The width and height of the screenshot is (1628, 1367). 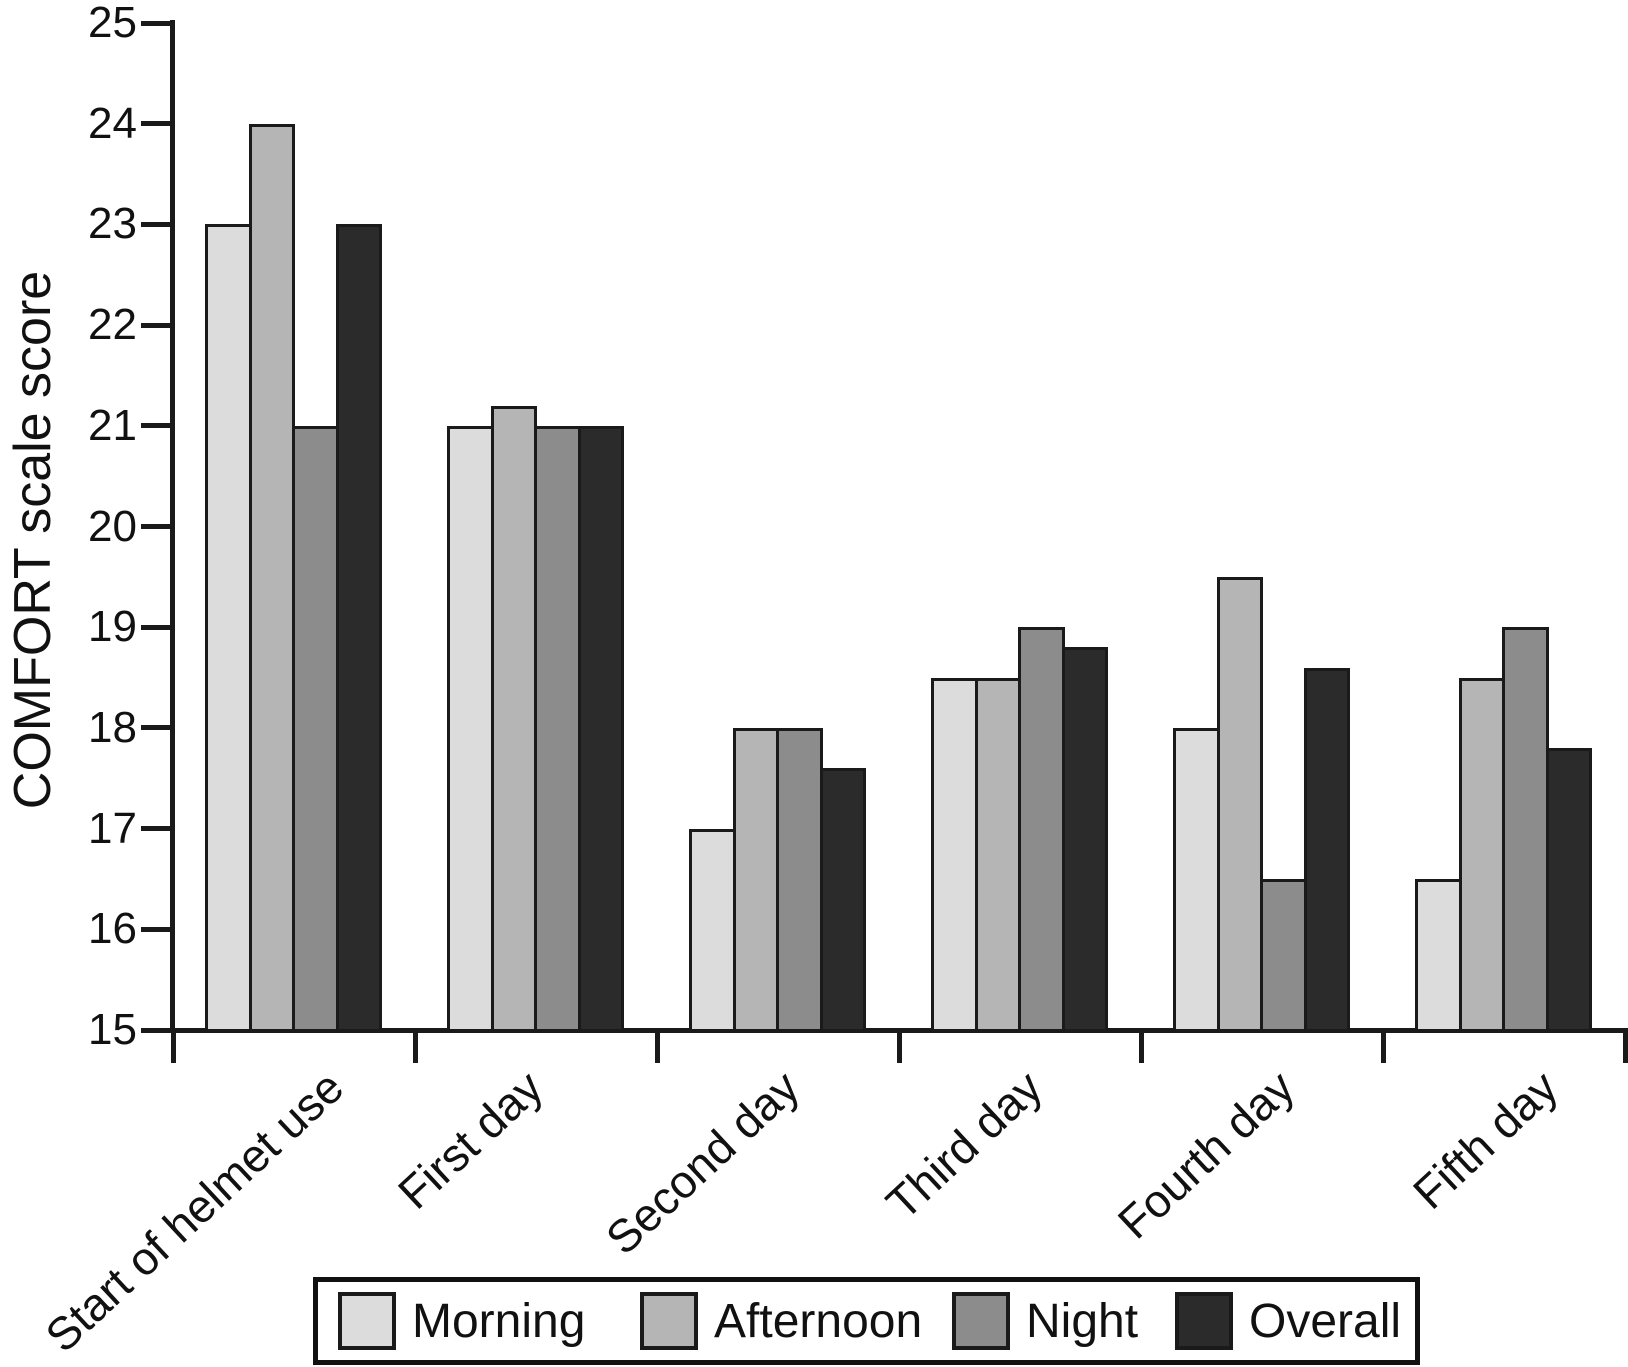 I want to click on x-category-label: Start of helmet use, so click(x=194, y=1211).